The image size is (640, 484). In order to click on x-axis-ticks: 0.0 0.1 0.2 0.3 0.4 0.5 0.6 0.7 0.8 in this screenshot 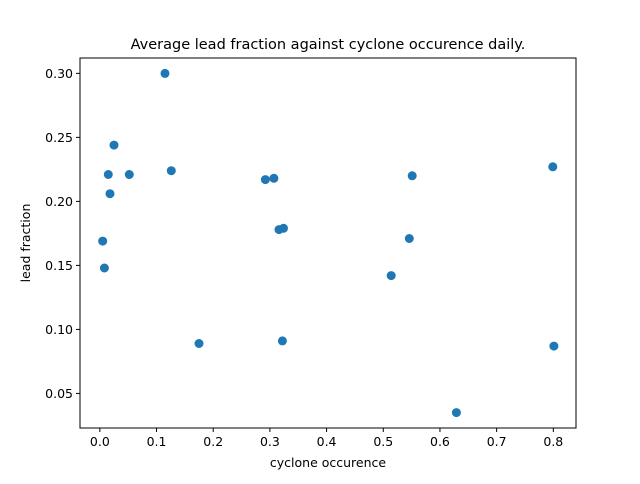, I will do `click(326, 438)`.